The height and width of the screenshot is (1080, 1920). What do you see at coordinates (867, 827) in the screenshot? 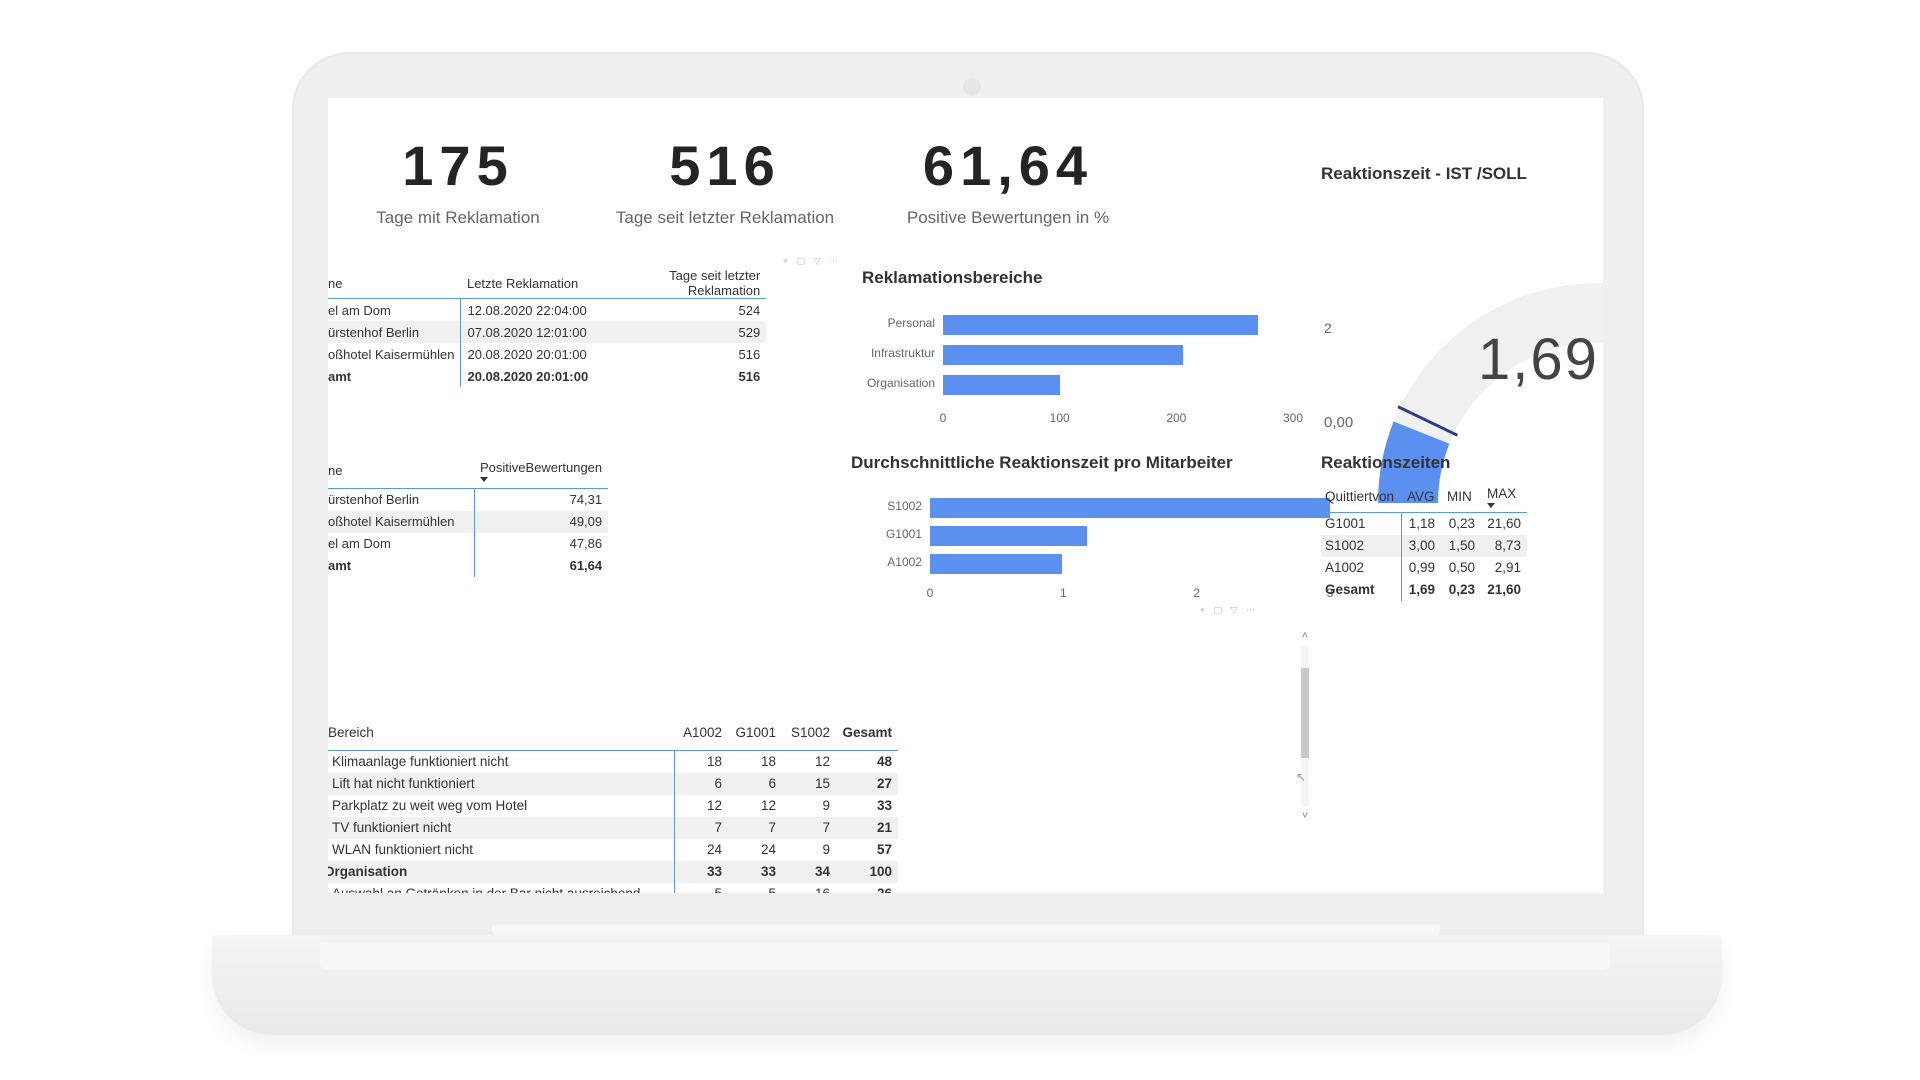
I see `cell: 21` at bounding box center [867, 827].